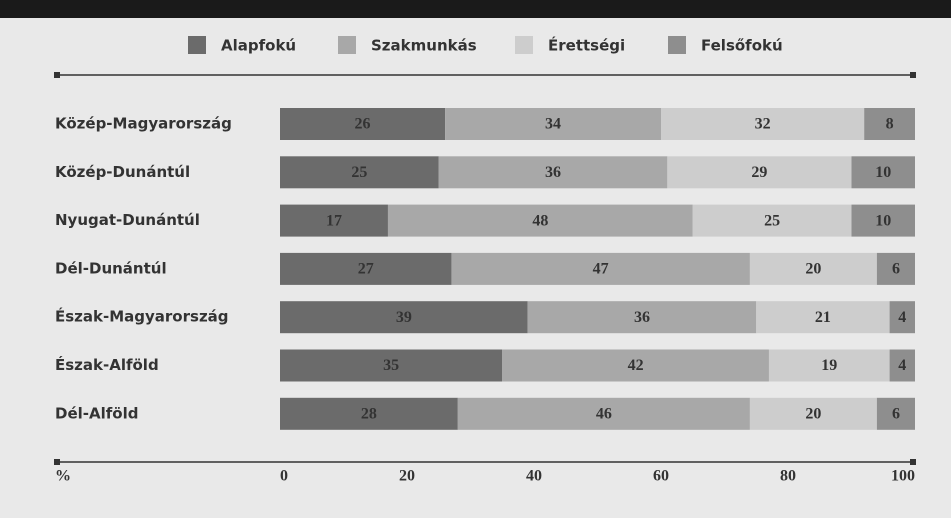 Image resolution: width=951 pixels, height=518 pixels. I want to click on value-label: 47, so click(601, 269).